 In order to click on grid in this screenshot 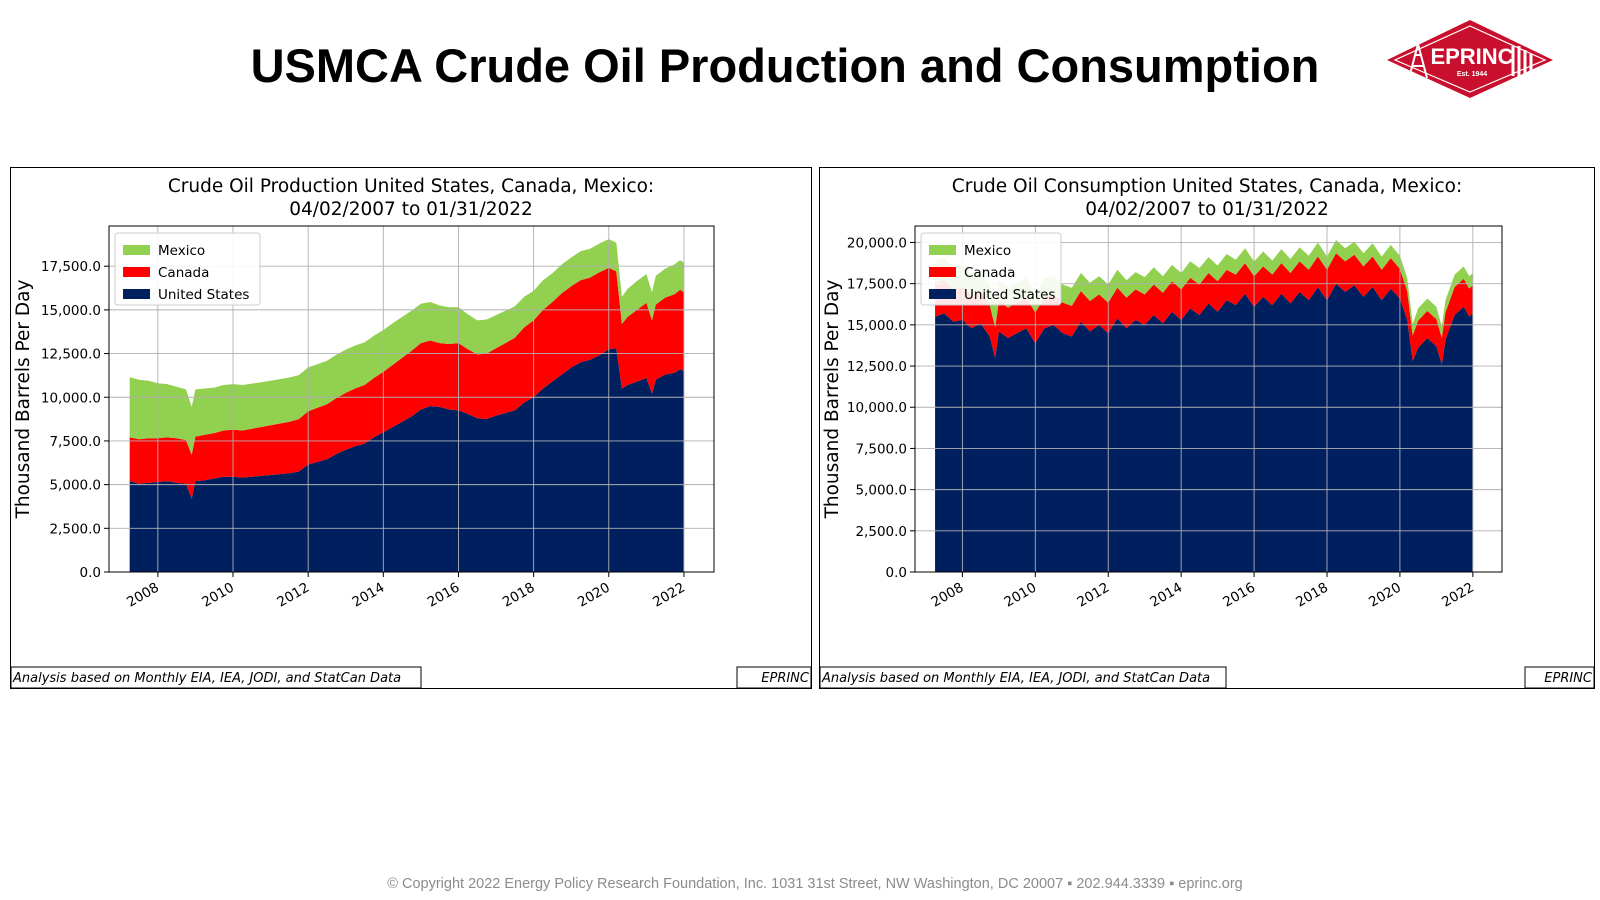, I will do `click(411, 399)`.